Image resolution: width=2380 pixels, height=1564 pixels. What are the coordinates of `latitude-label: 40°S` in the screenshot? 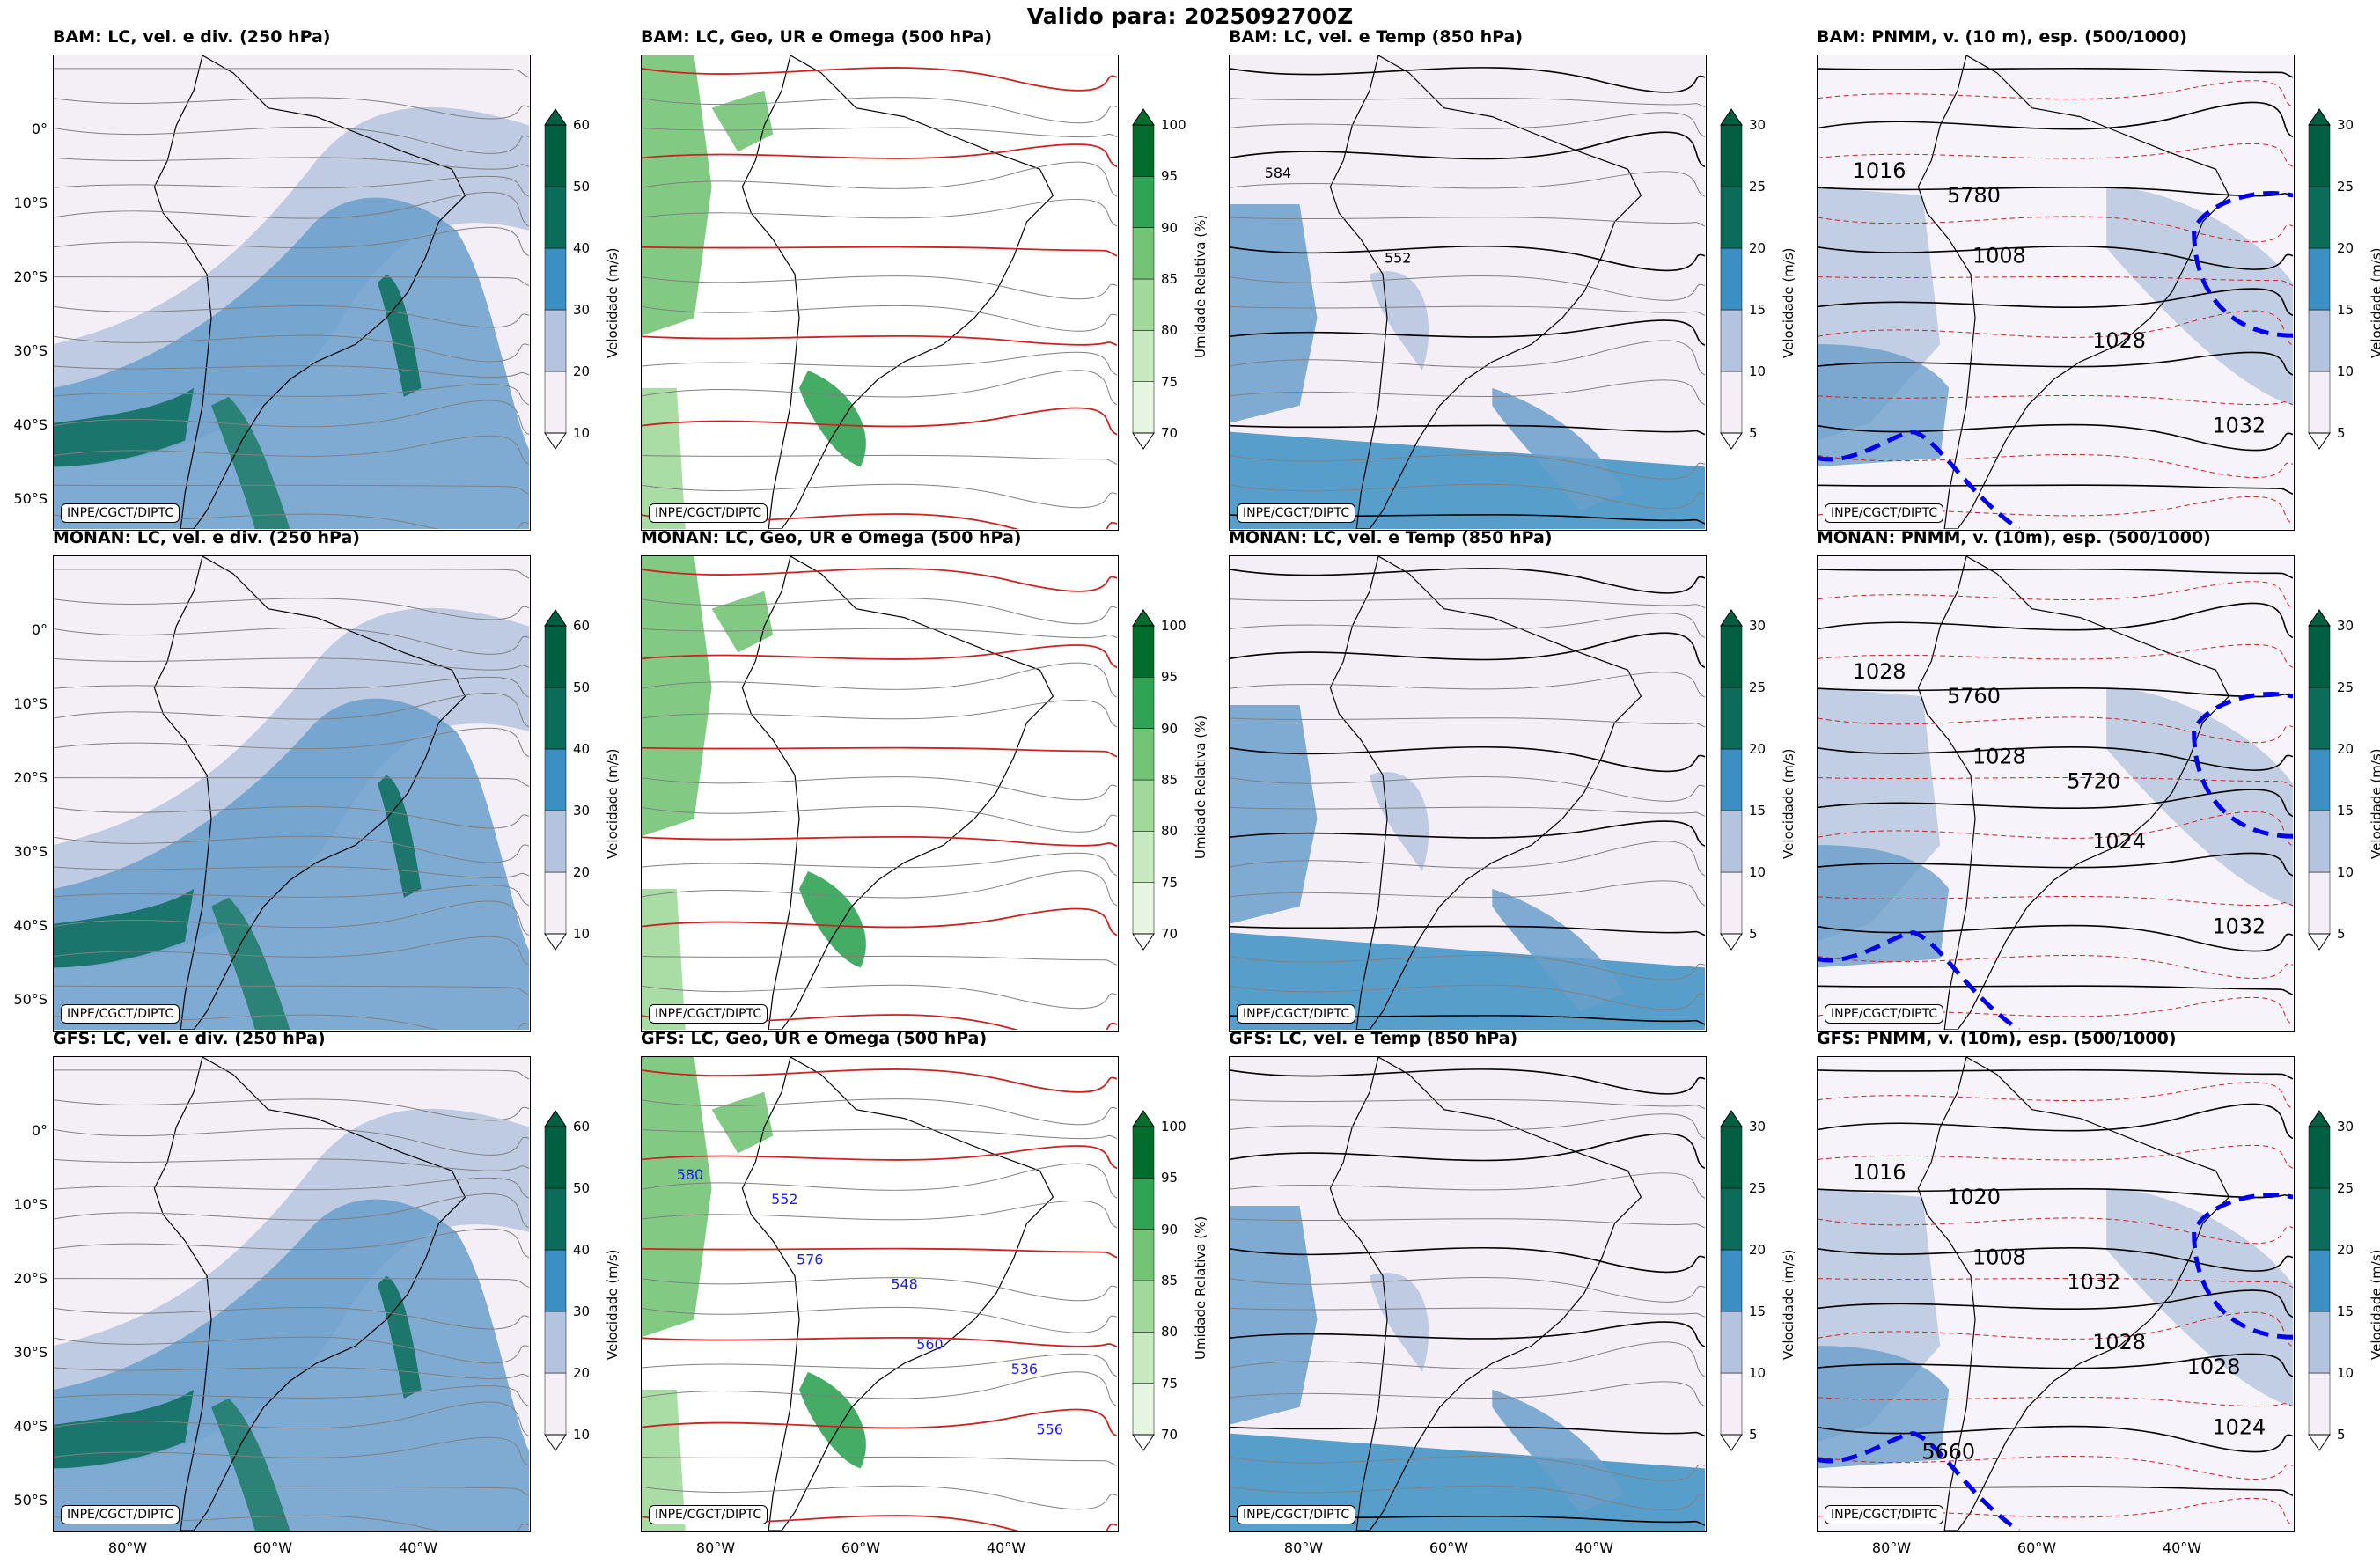 It's located at (30, 424).